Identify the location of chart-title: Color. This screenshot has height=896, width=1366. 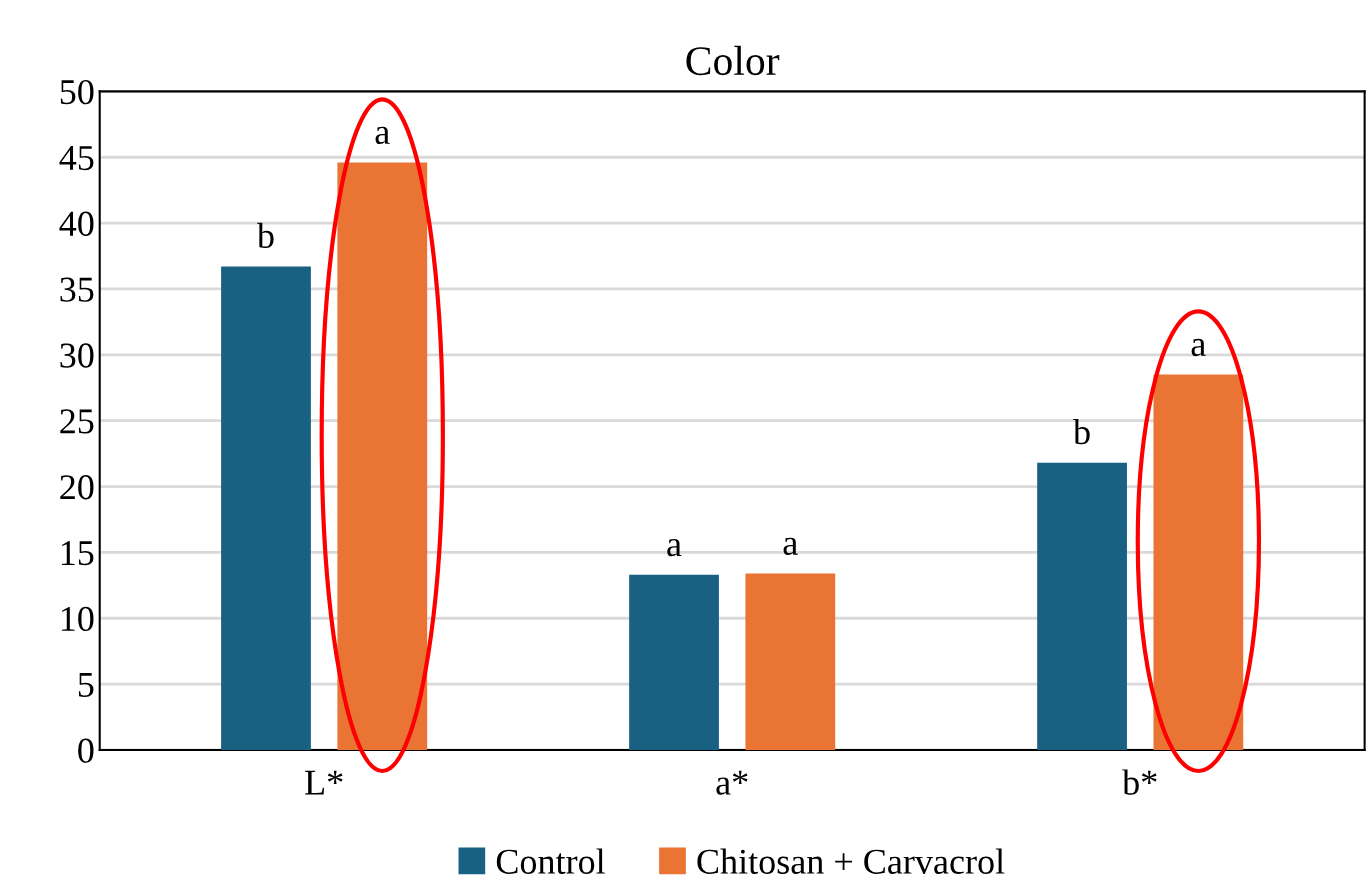
(733, 60).